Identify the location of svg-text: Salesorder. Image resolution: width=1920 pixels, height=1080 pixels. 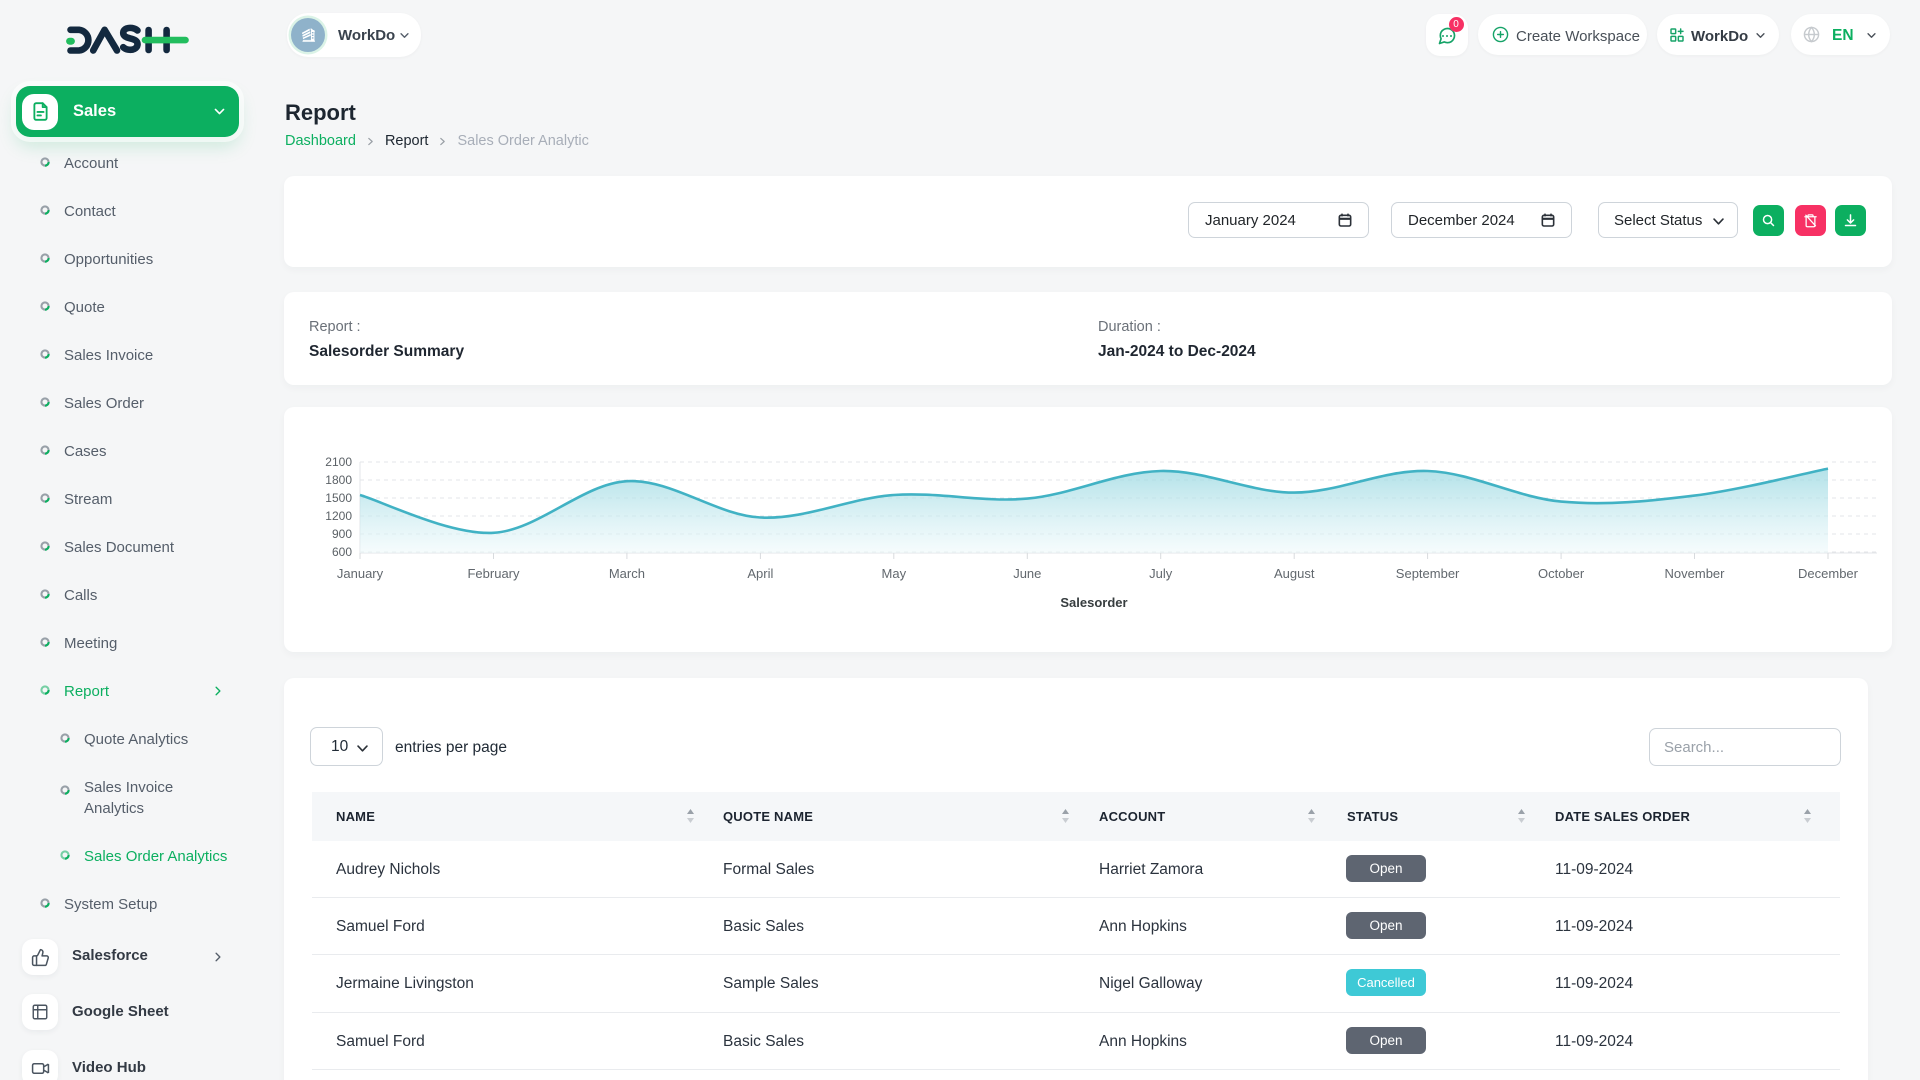
(1093, 602).